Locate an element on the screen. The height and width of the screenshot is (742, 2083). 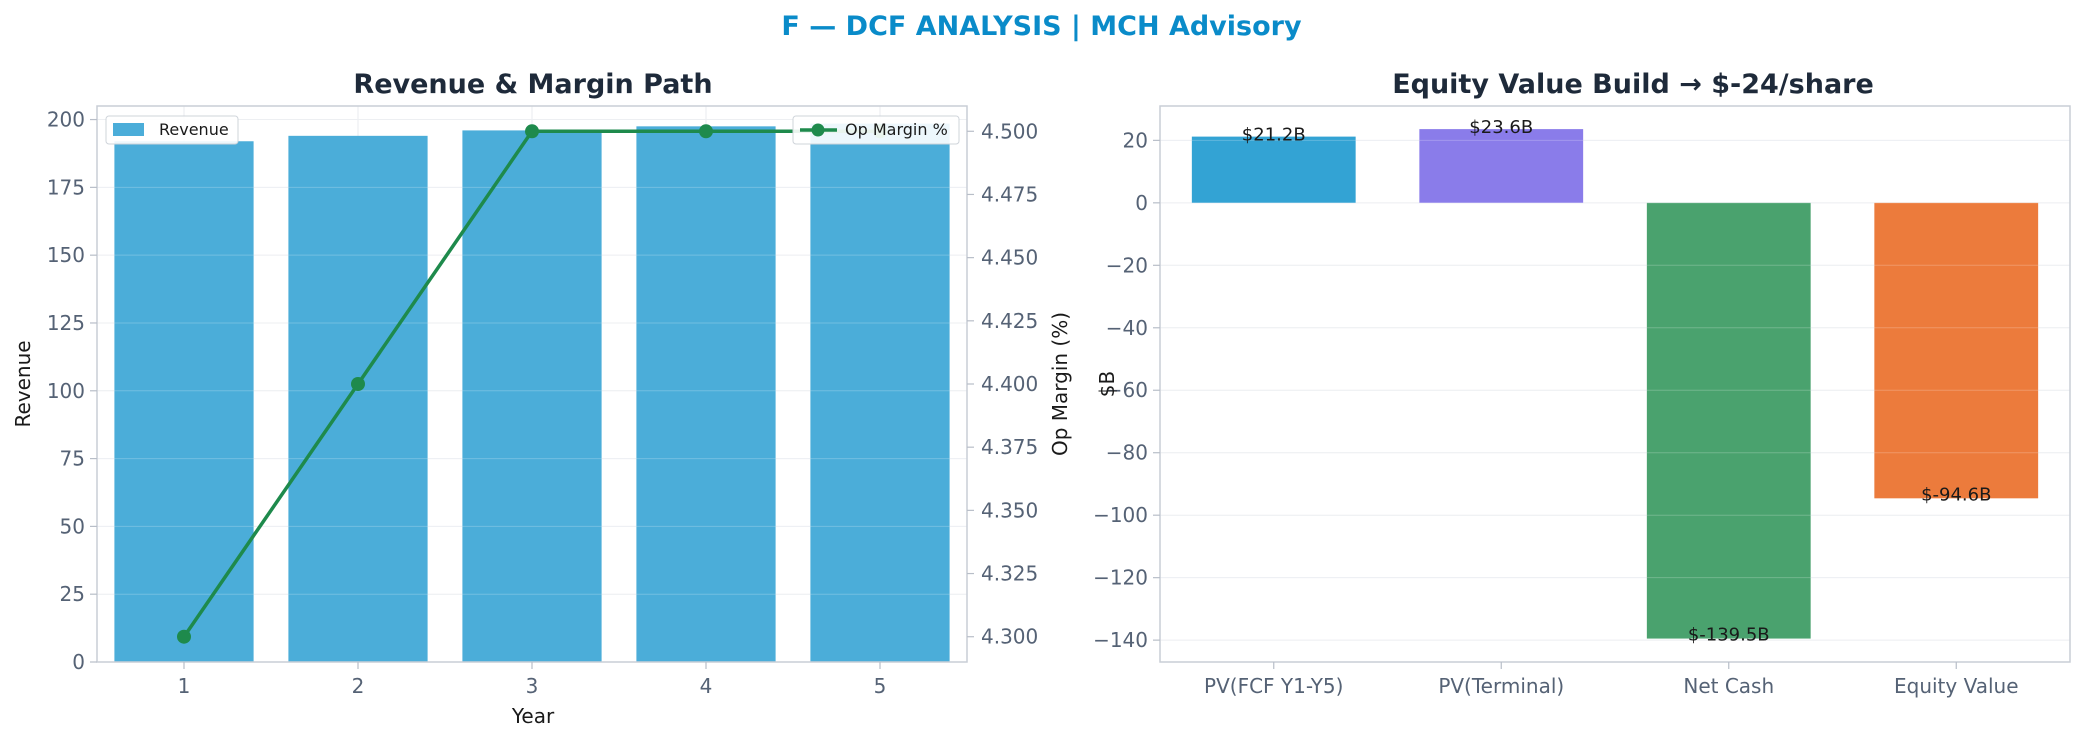
op-margin-legend: Op Margin % is located at coordinates (876, 130).